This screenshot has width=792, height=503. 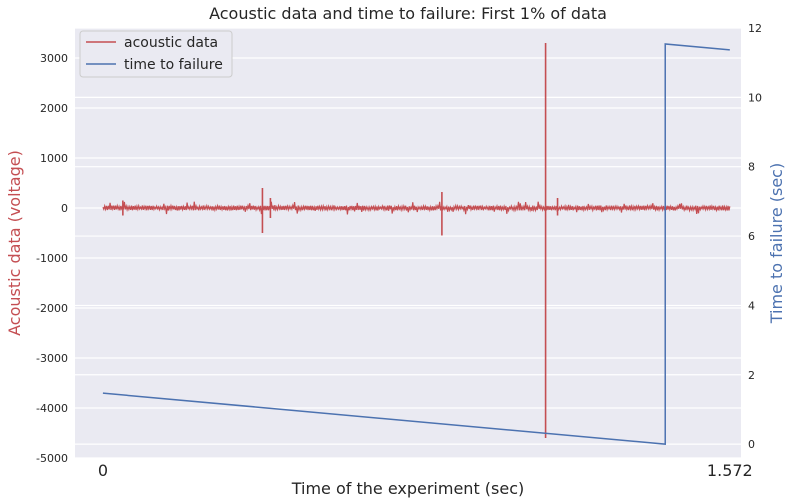 What do you see at coordinates (52, 408) in the screenshot?
I see `y-tick-label-left: -4000` at bounding box center [52, 408].